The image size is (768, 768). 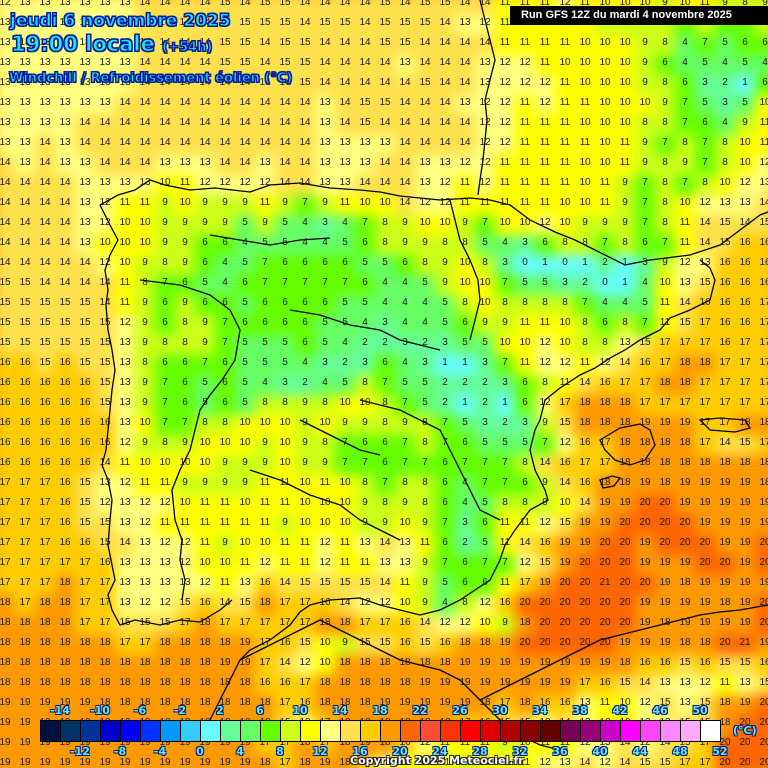 I want to click on grid-value: 2, so click(x=585, y=282).